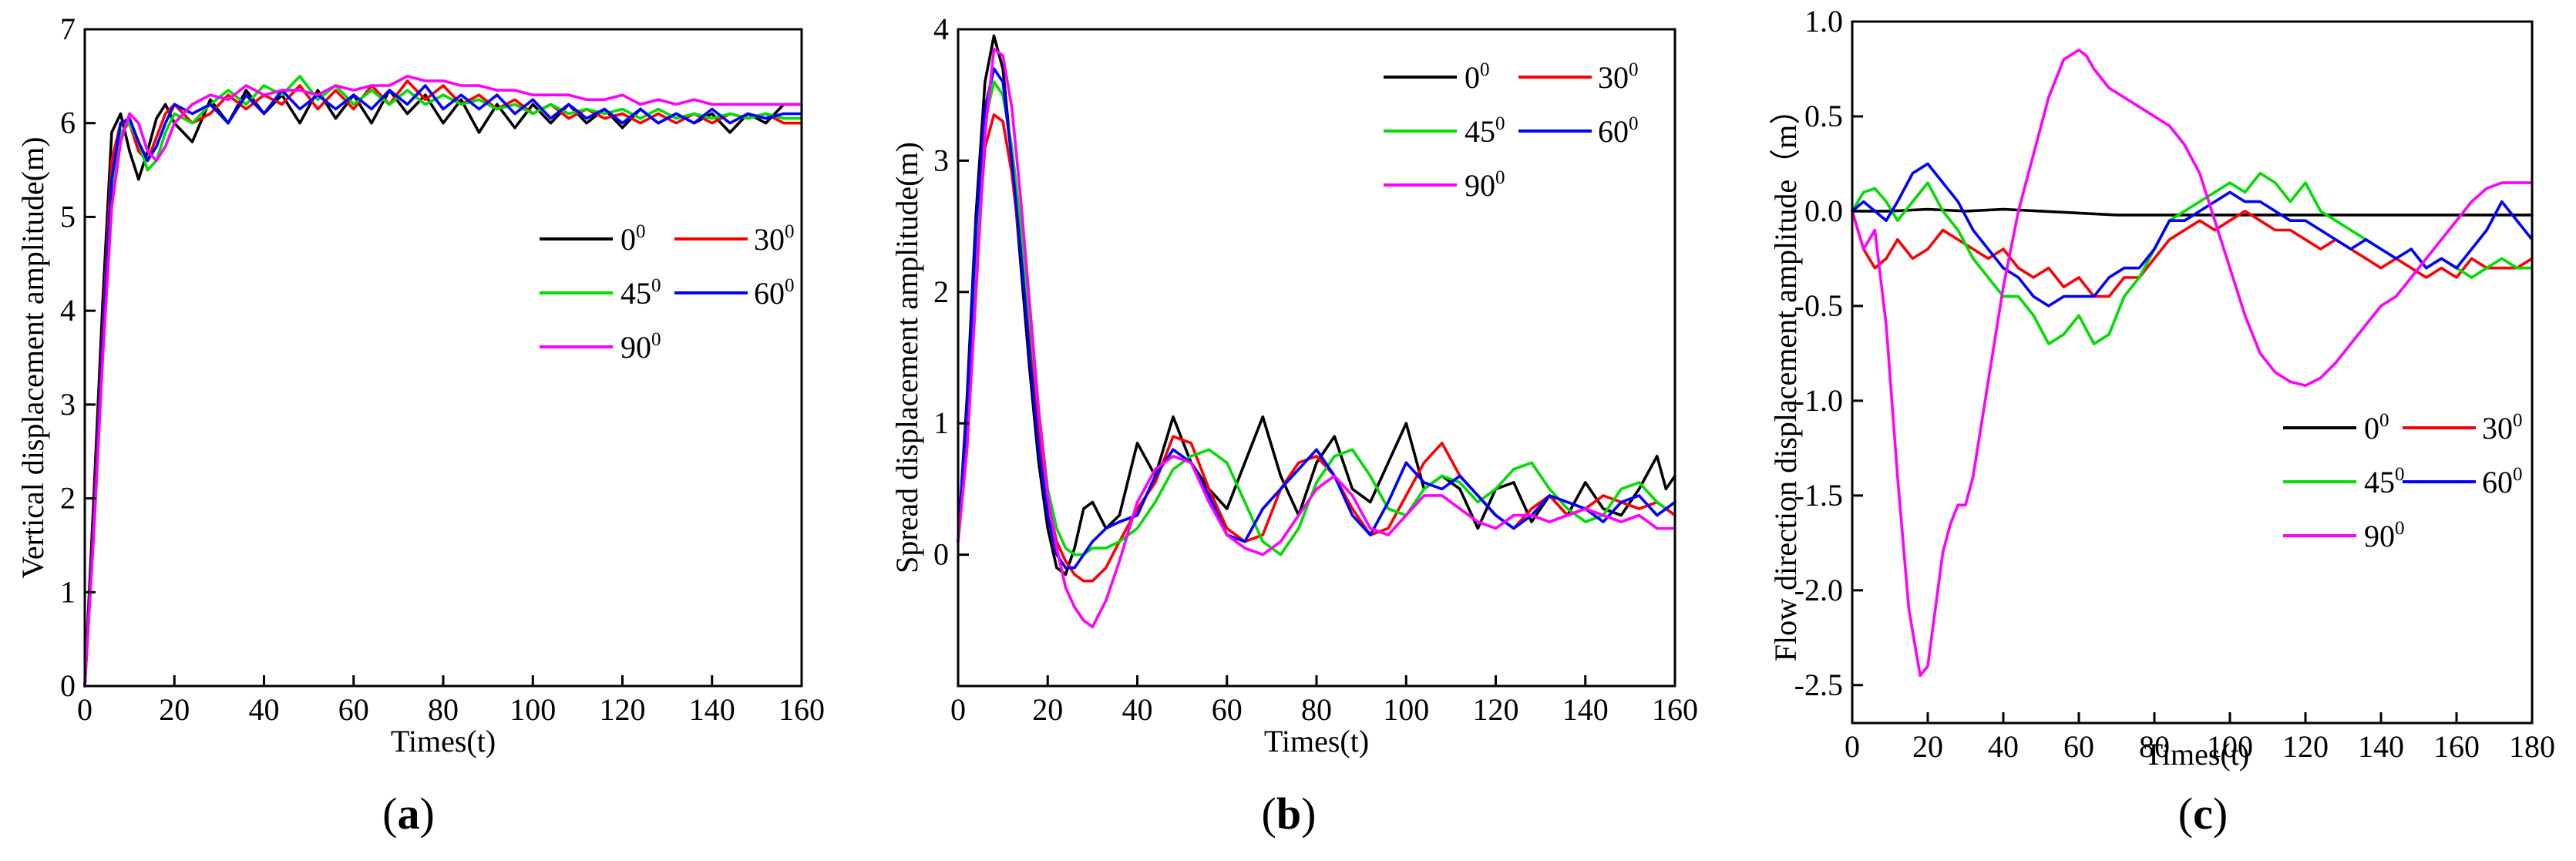  I want to click on panel-b-x-tick-label: 20, so click(1047, 709).